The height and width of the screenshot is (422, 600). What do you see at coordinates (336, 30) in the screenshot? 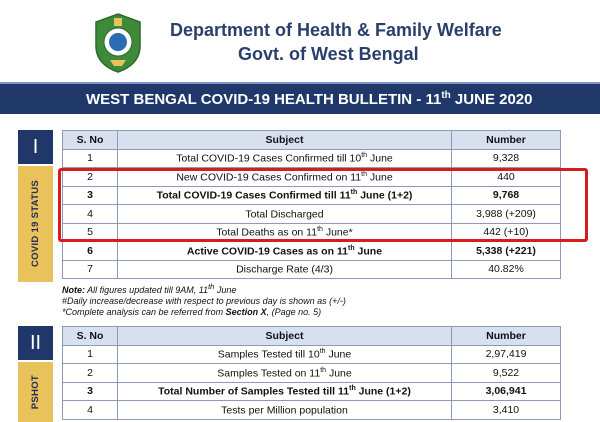
I see `department-title: Department of Health & Family Welfare` at bounding box center [336, 30].